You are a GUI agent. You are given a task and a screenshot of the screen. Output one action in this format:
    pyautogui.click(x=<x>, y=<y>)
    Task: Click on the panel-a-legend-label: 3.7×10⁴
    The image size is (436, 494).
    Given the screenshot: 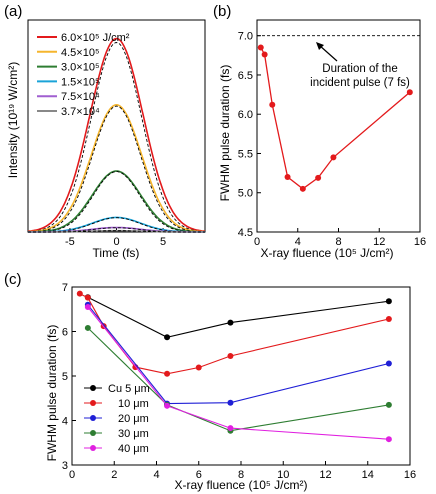 What is the action you would take?
    pyautogui.click(x=80, y=112)
    